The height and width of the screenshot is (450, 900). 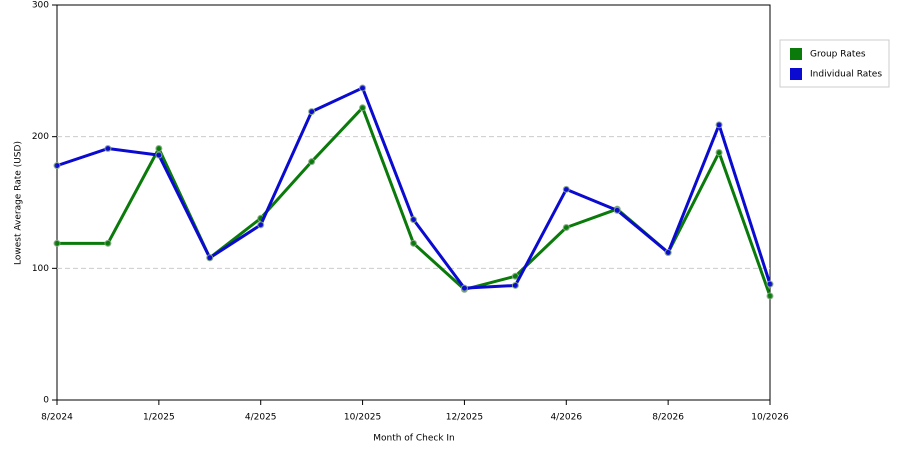 What do you see at coordinates (362, 418) in the screenshot?
I see `x-tick-label: 10/2025` at bounding box center [362, 418].